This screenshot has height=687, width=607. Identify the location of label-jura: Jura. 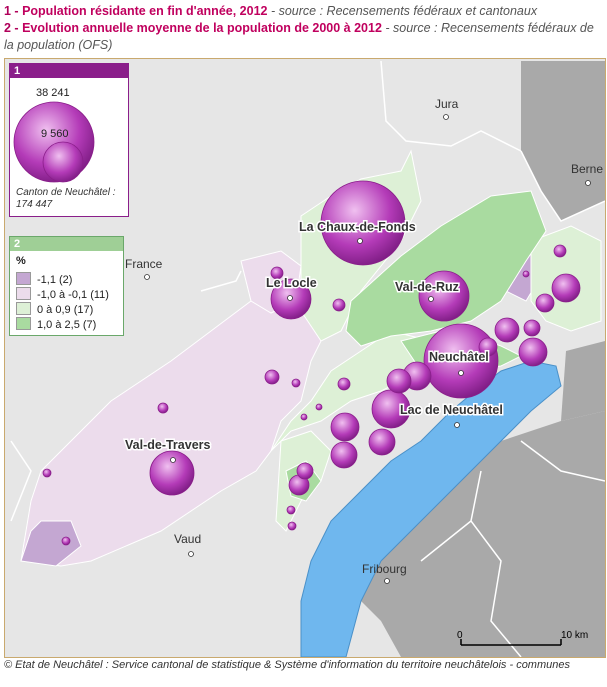
(447, 104).